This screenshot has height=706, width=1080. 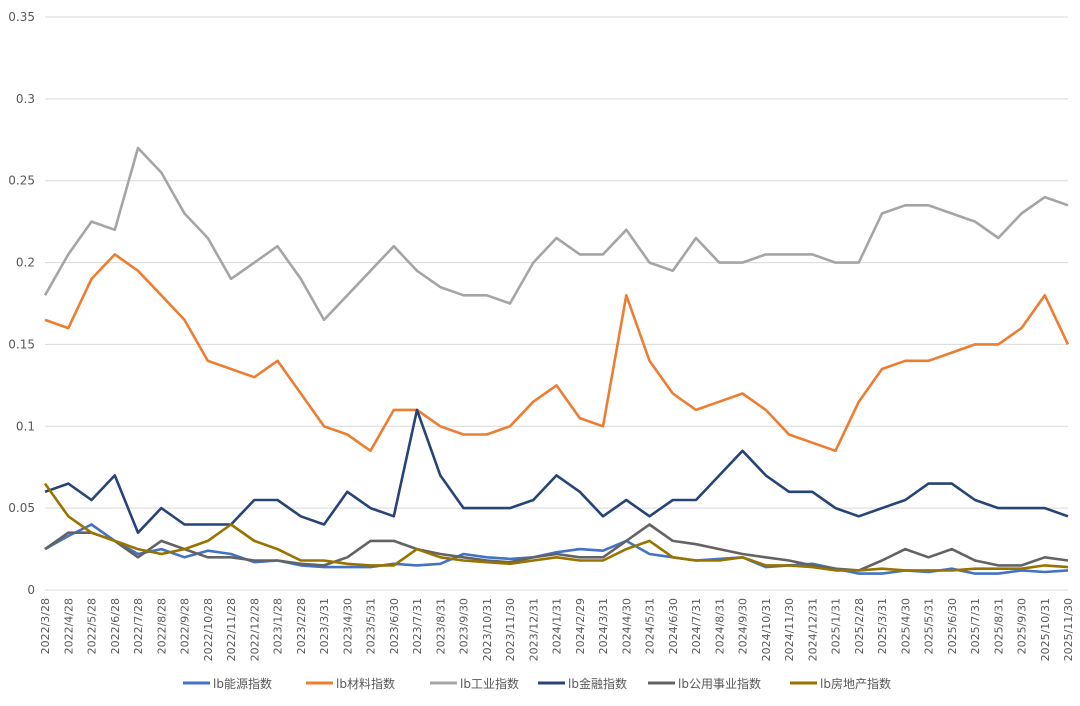 What do you see at coordinates (45, 626) in the screenshot?
I see `x-tick-label: 2022/3/28` at bounding box center [45, 626].